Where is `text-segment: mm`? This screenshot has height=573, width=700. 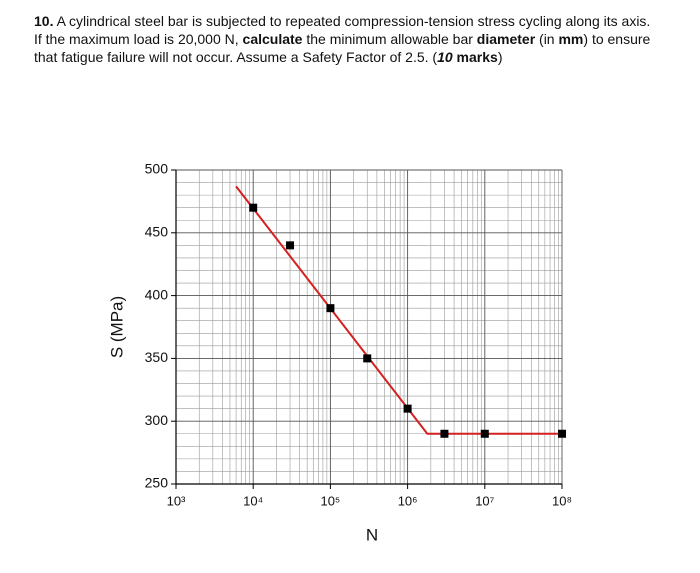
text-segment: mm is located at coordinates (571, 39).